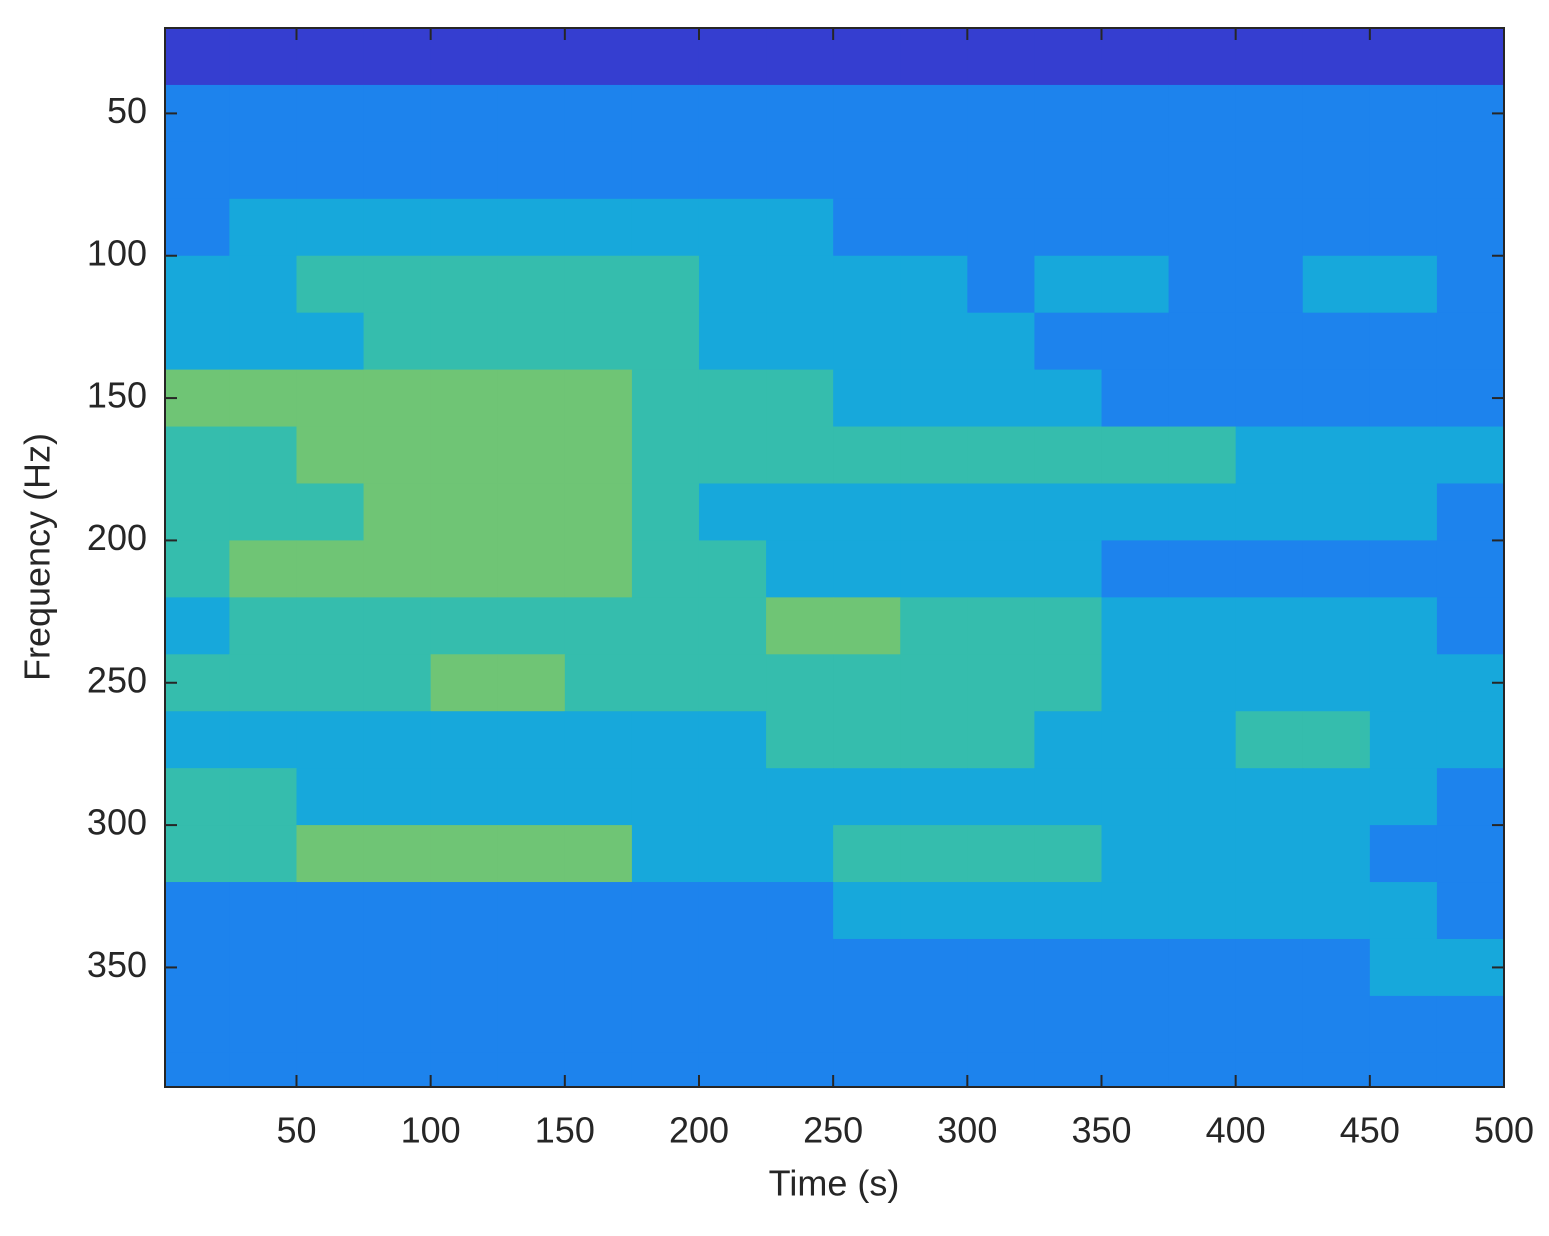 This screenshot has height=1236, width=1549. I want to click on x-tick-label: 350, so click(1101, 1130).